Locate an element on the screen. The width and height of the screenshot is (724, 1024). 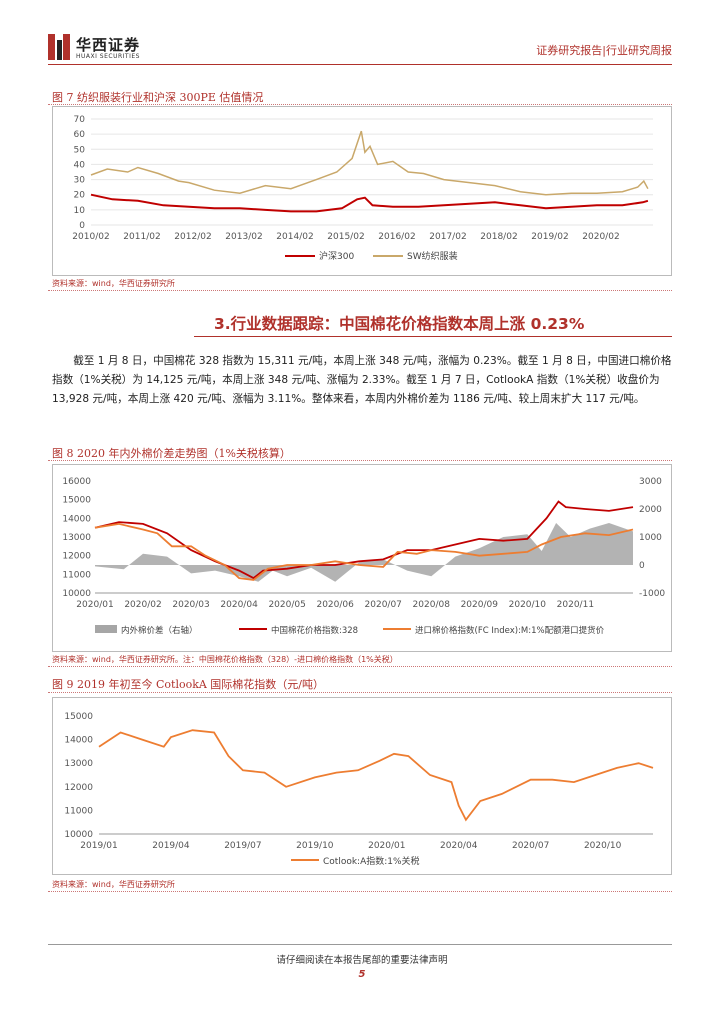
fig7-y-tick-label: 70 is located at coordinates (80, 120).